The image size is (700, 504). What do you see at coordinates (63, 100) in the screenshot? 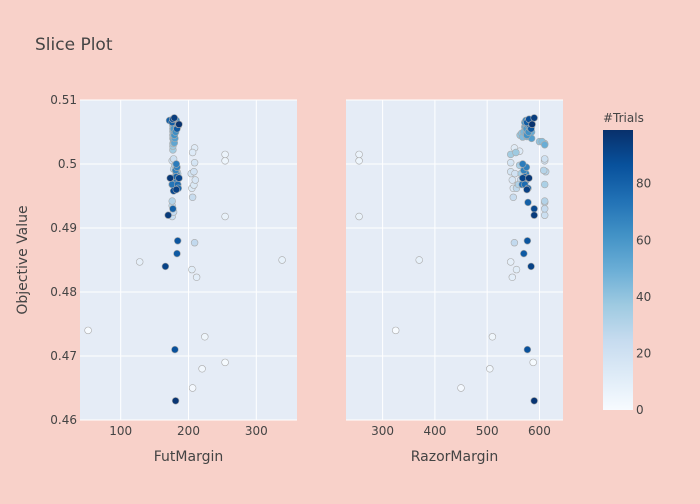
I see `y-tick-label: 0.51` at bounding box center [63, 100].